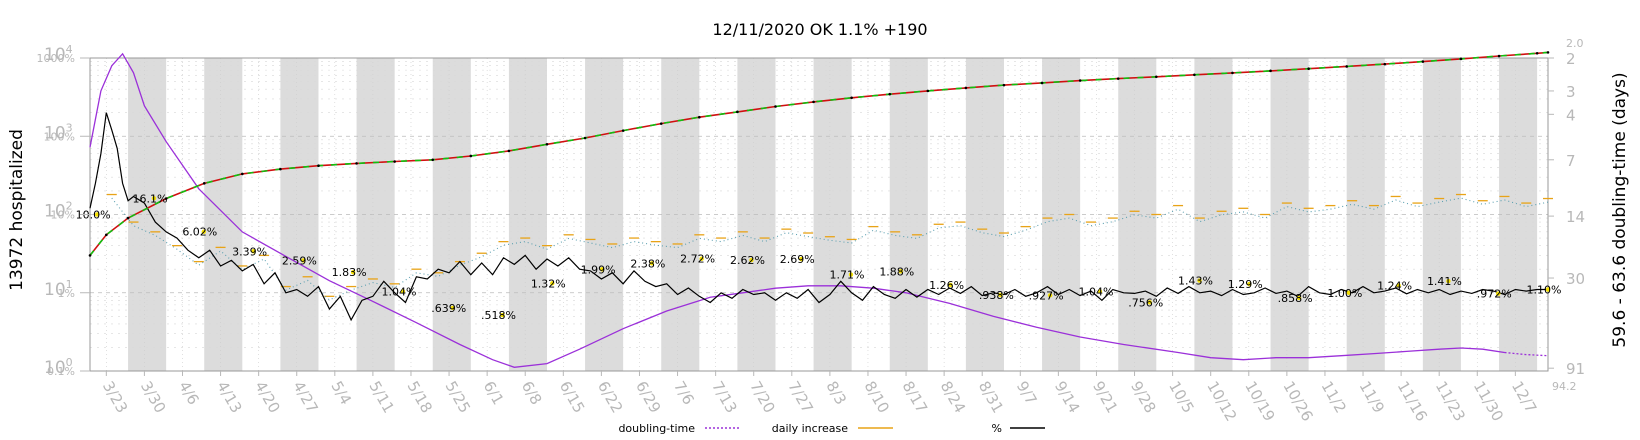  I want to click on legend-pct-label: %, so click(997, 428).